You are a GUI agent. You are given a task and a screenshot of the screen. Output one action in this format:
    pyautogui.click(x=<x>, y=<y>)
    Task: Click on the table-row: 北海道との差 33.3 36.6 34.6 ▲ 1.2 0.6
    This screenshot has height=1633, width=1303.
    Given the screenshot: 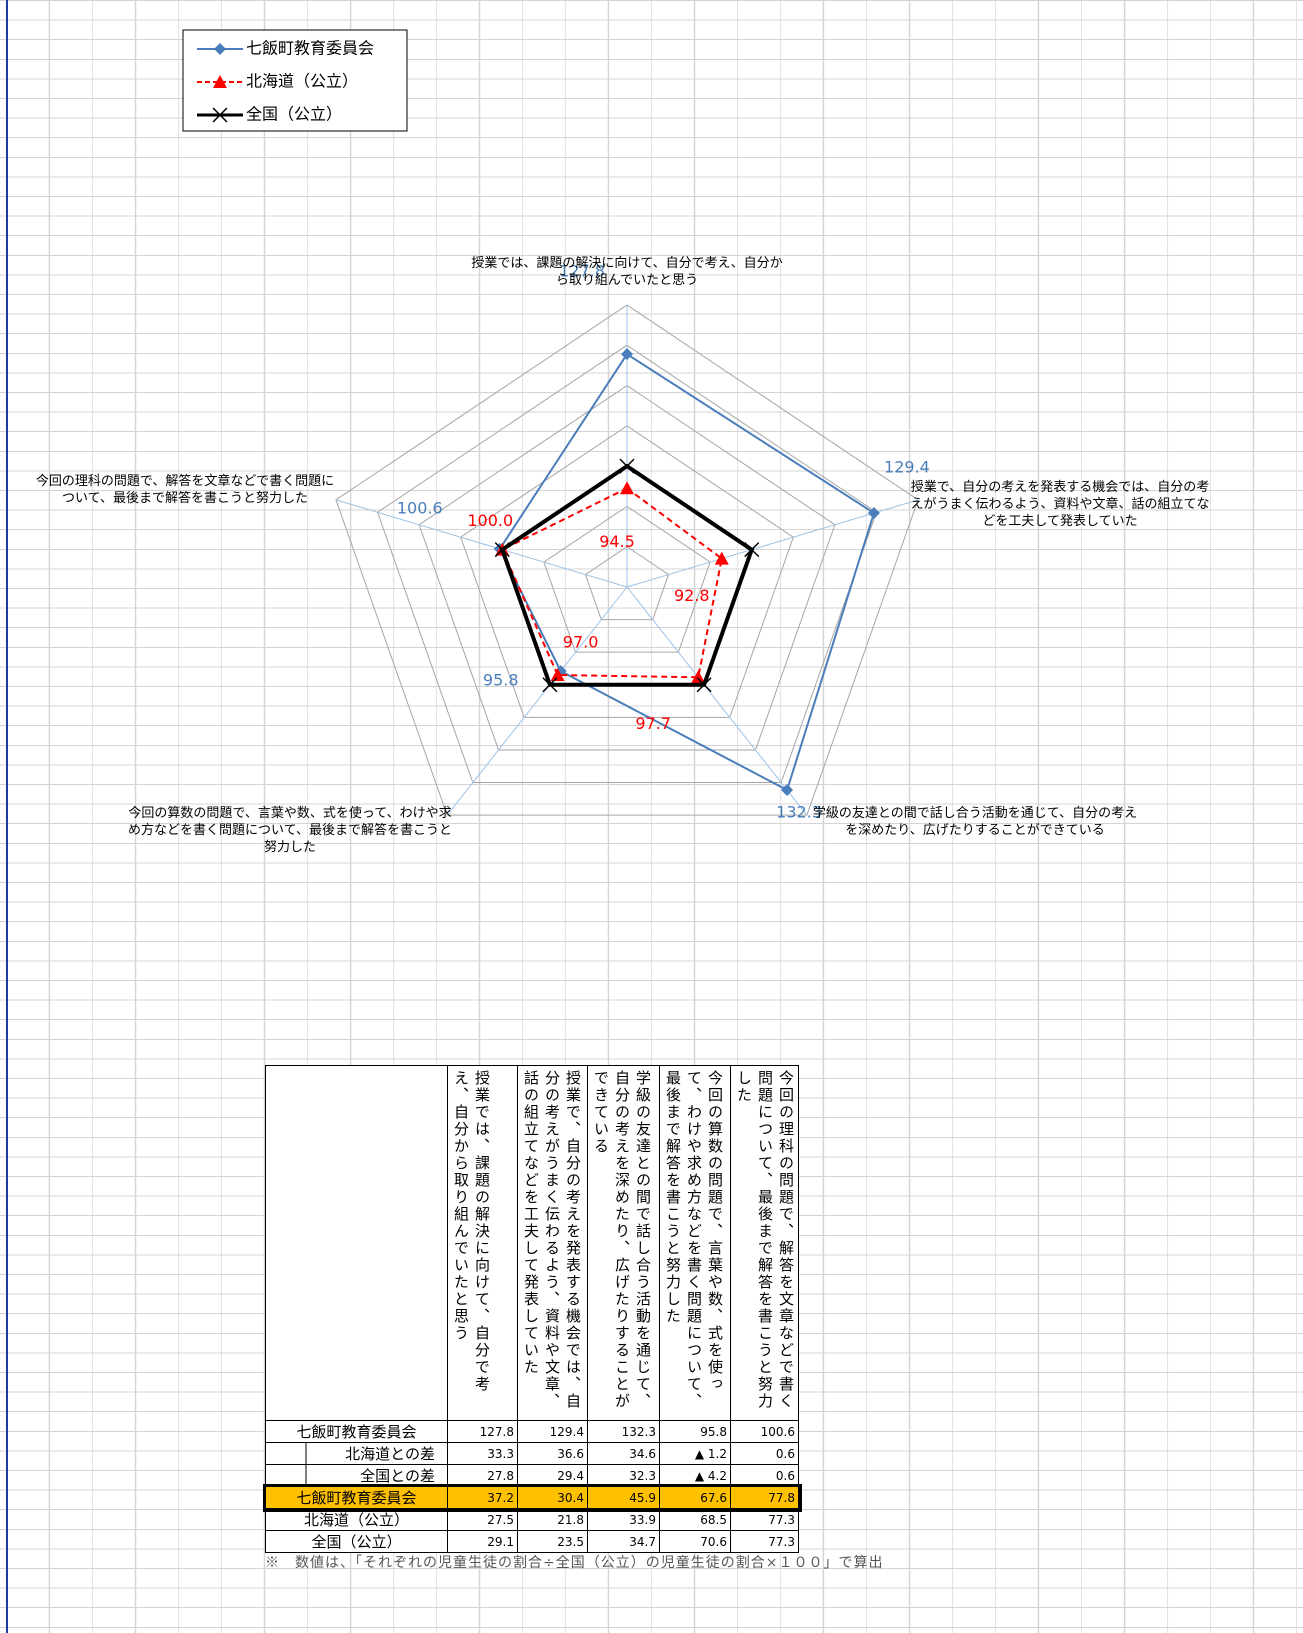 What is the action you would take?
    pyautogui.click(x=532, y=1453)
    